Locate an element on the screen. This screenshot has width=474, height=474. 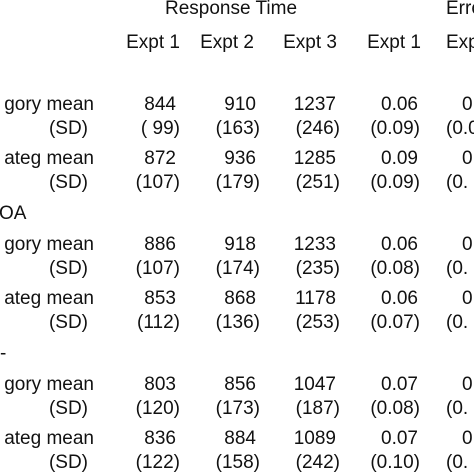
table-cell: (187) is located at coordinates (317, 408).